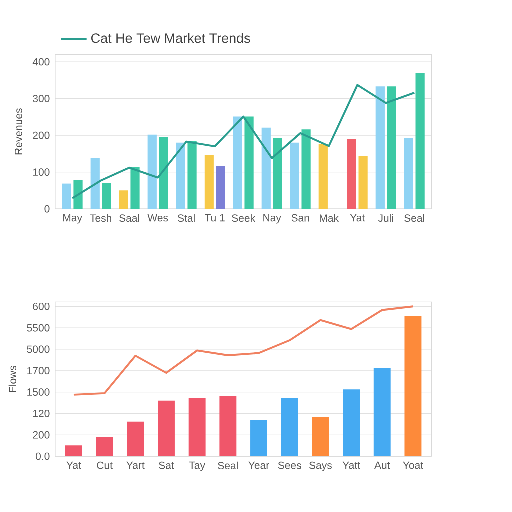  What do you see at coordinates (73, 219) in the screenshot?
I see `x-tick-label: May` at bounding box center [73, 219].